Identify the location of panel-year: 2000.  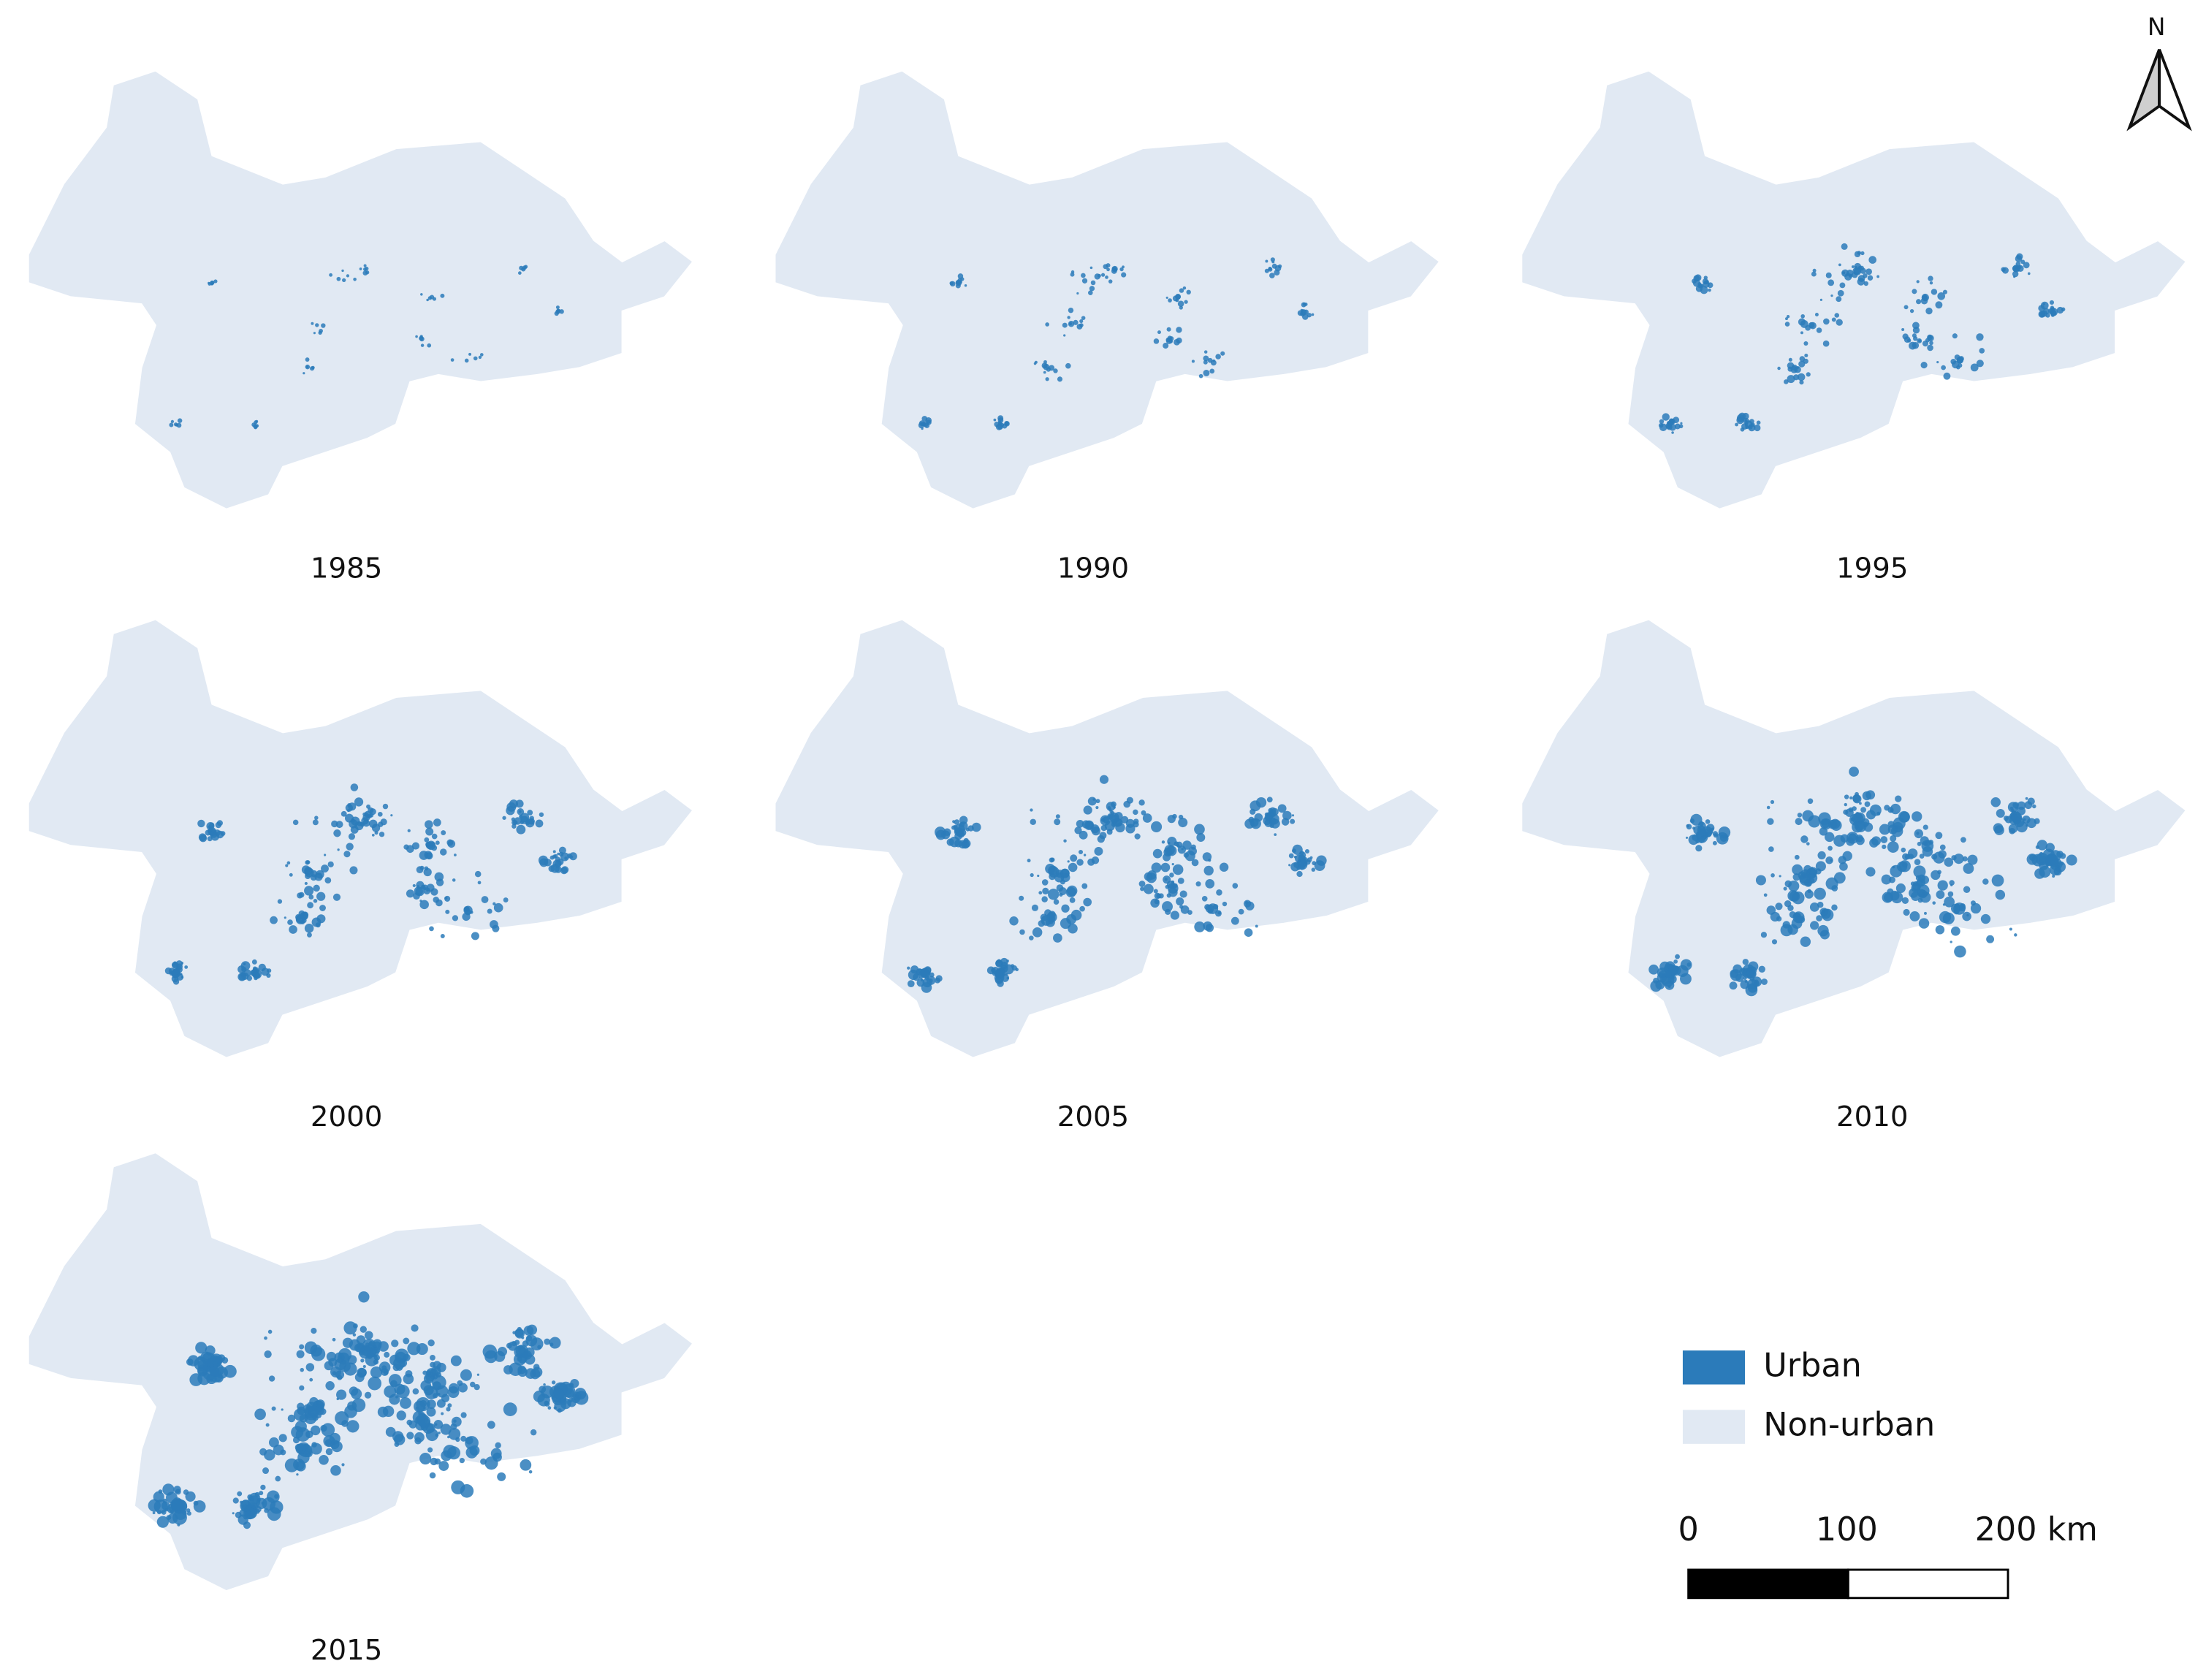
(346, 1117).